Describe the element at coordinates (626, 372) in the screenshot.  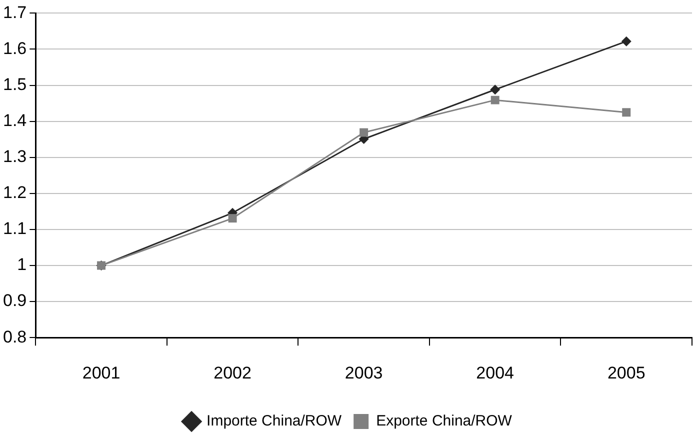
I see `x-tick-label: 2005` at that location.